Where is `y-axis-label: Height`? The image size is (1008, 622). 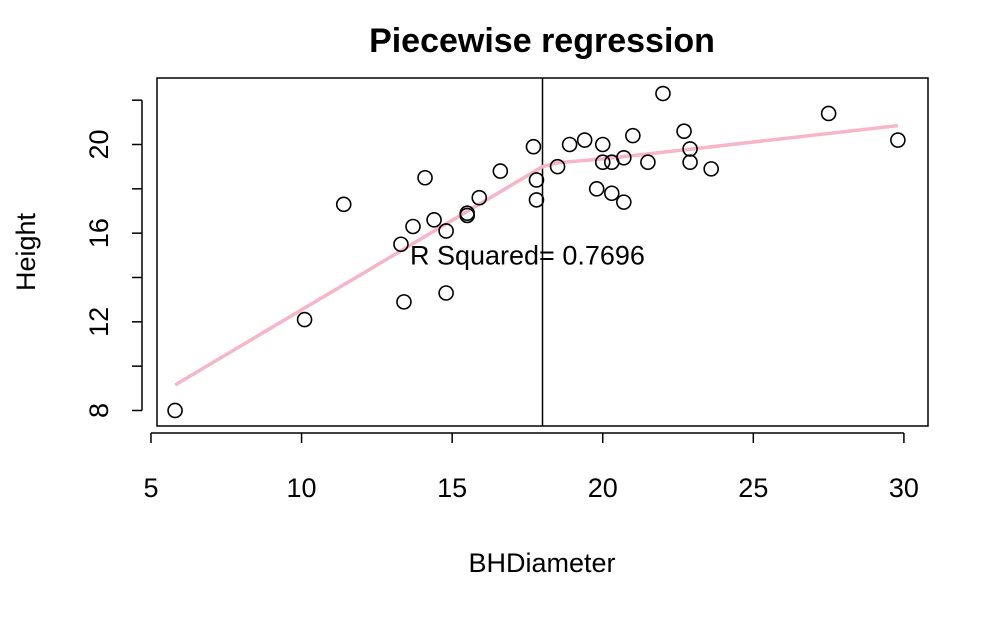
y-axis-label: Height is located at coordinates (26, 251).